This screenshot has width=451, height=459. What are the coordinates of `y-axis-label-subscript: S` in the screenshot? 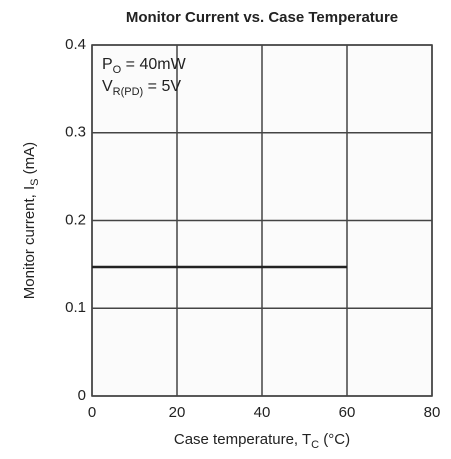 It's located at (35, 181).